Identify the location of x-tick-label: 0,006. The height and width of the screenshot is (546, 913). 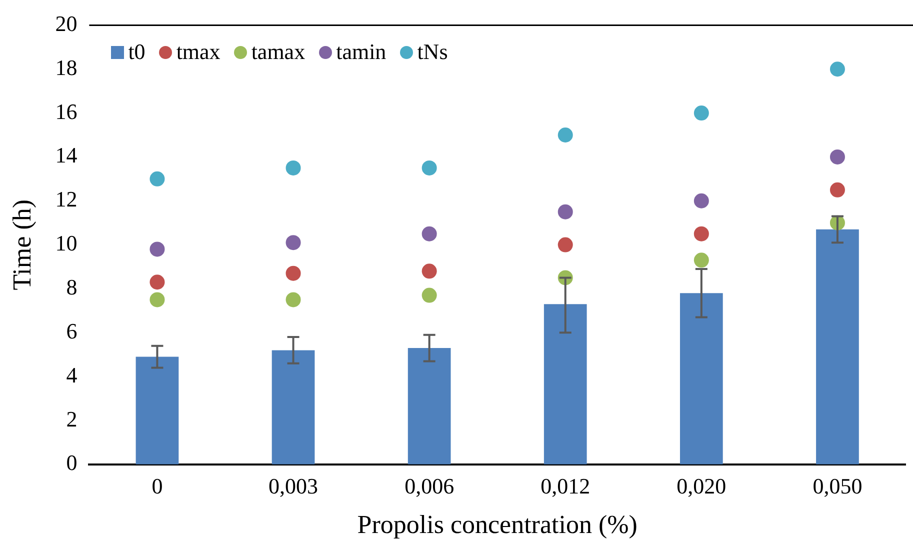
(429, 485).